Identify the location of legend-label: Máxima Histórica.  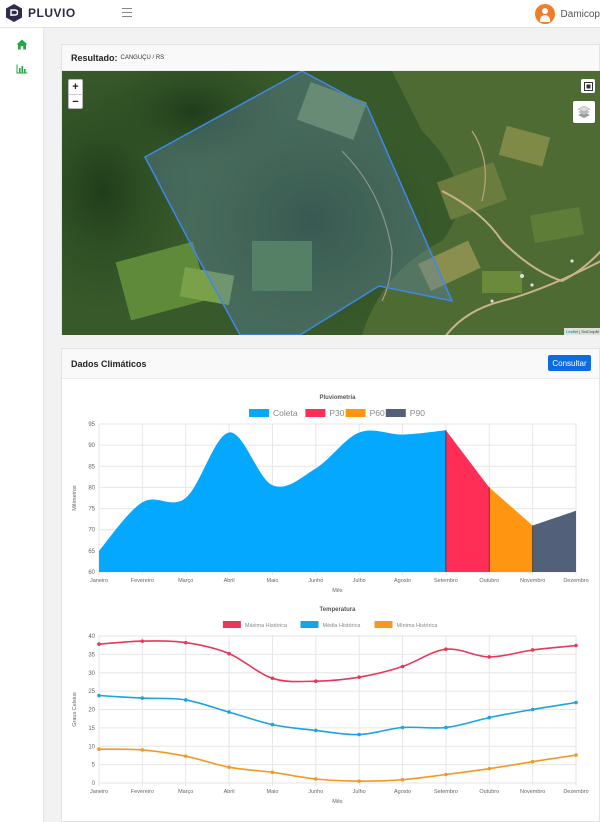
(266, 626).